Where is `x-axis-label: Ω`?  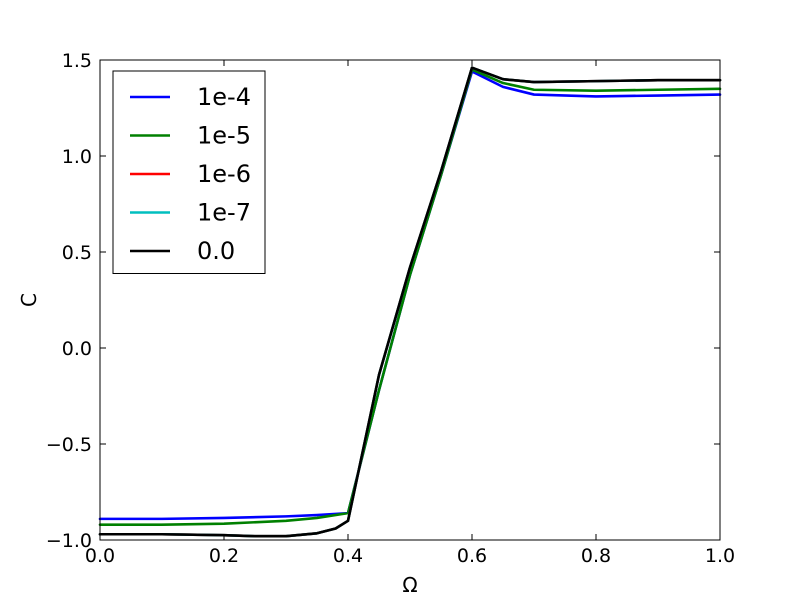 x-axis-label: Ω is located at coordinates (409, 585).